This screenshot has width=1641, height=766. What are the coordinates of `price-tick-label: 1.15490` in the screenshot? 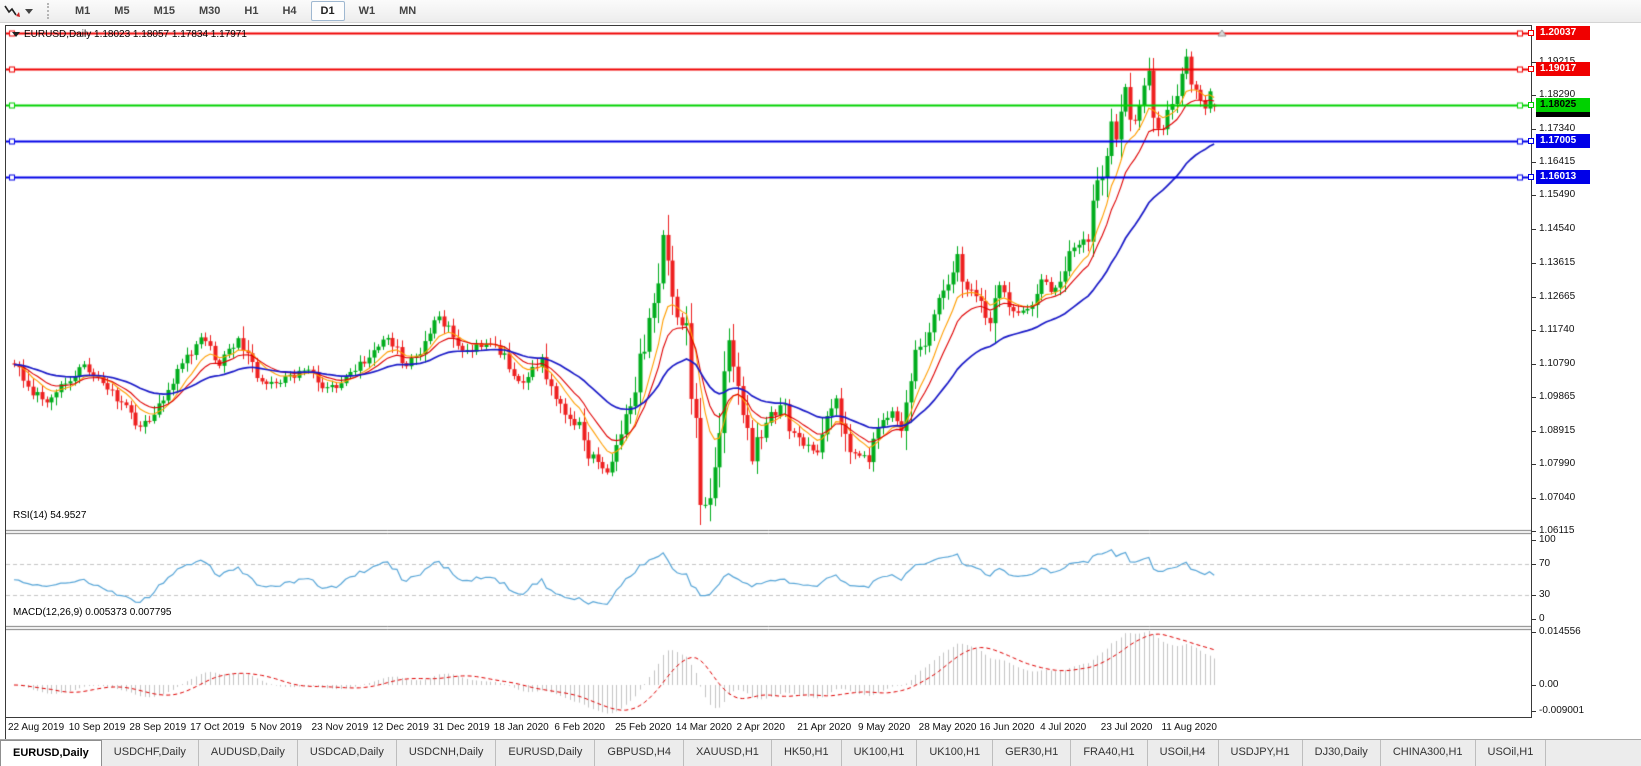 It's located at (1553, 195).